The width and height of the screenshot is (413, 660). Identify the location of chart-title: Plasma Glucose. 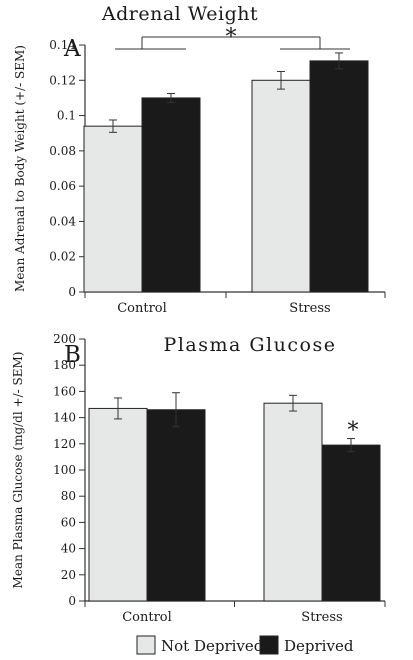
(250, 345).